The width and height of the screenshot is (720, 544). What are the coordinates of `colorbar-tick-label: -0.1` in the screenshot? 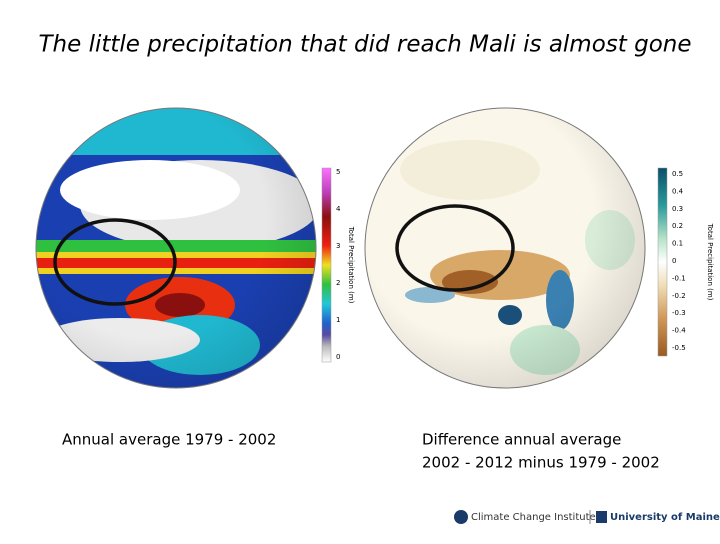 It's located at (679, 278).